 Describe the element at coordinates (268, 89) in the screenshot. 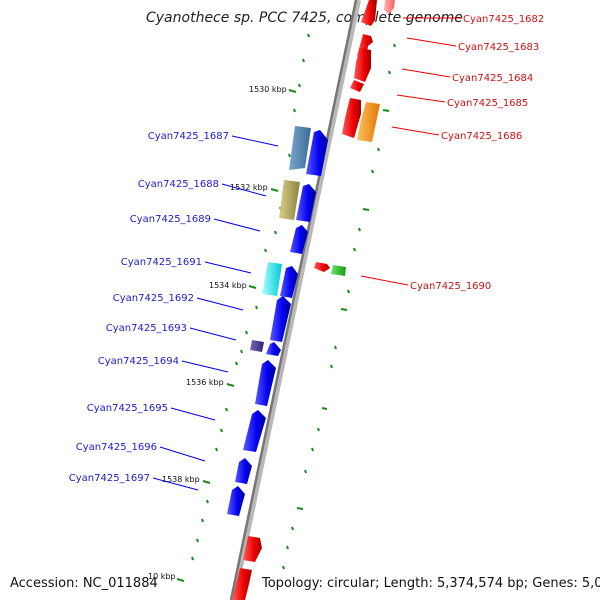

I see `tick-label-1530: 1530 kbp` at that location.